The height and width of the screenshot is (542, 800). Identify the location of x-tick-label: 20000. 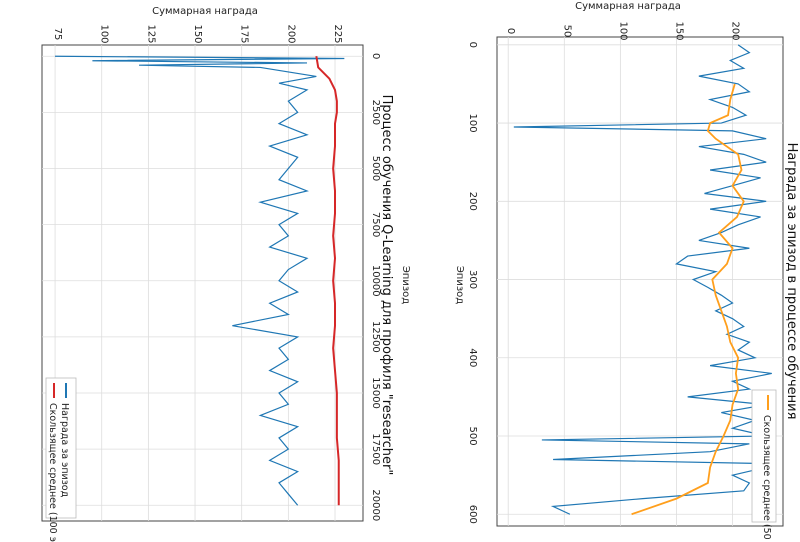
(375, 505).